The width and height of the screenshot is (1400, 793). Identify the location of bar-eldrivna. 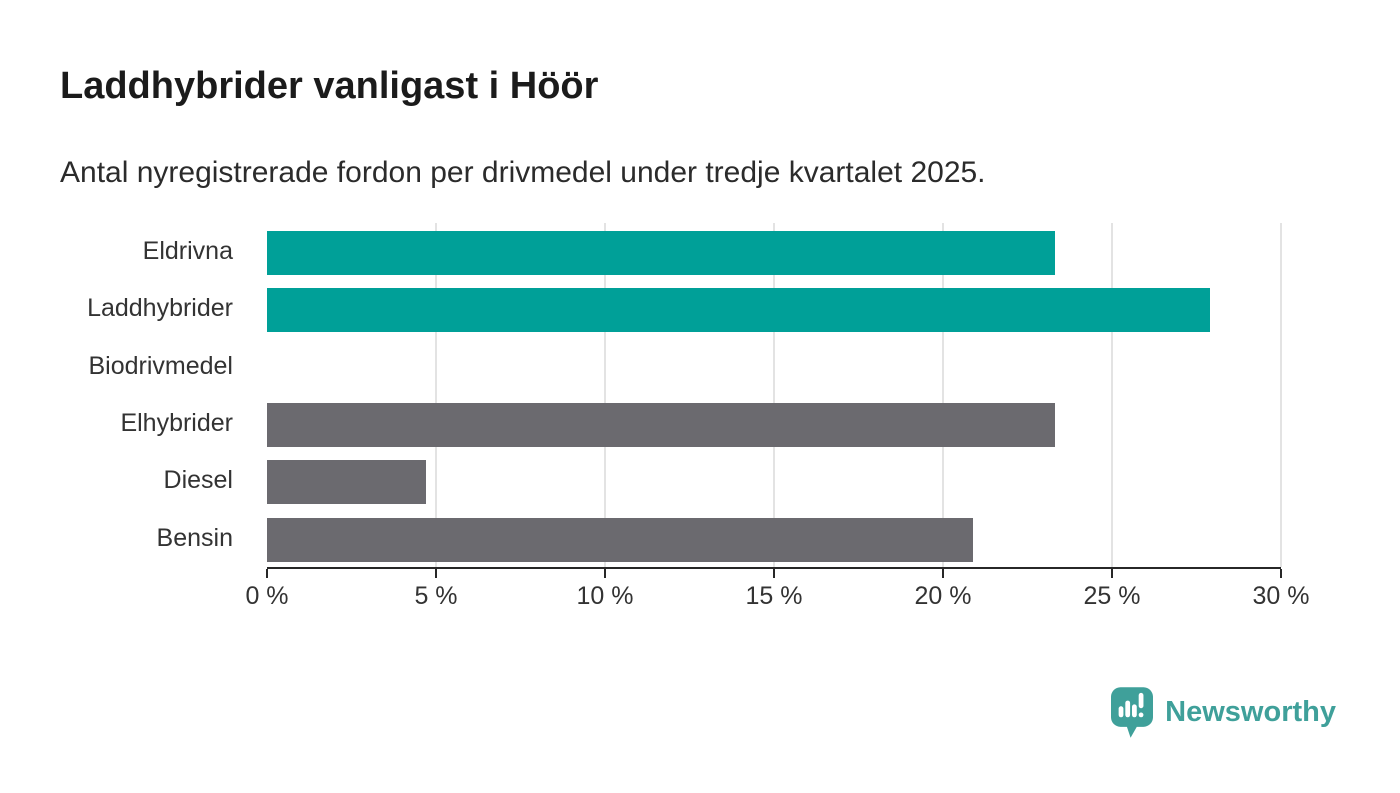
(661, 253).